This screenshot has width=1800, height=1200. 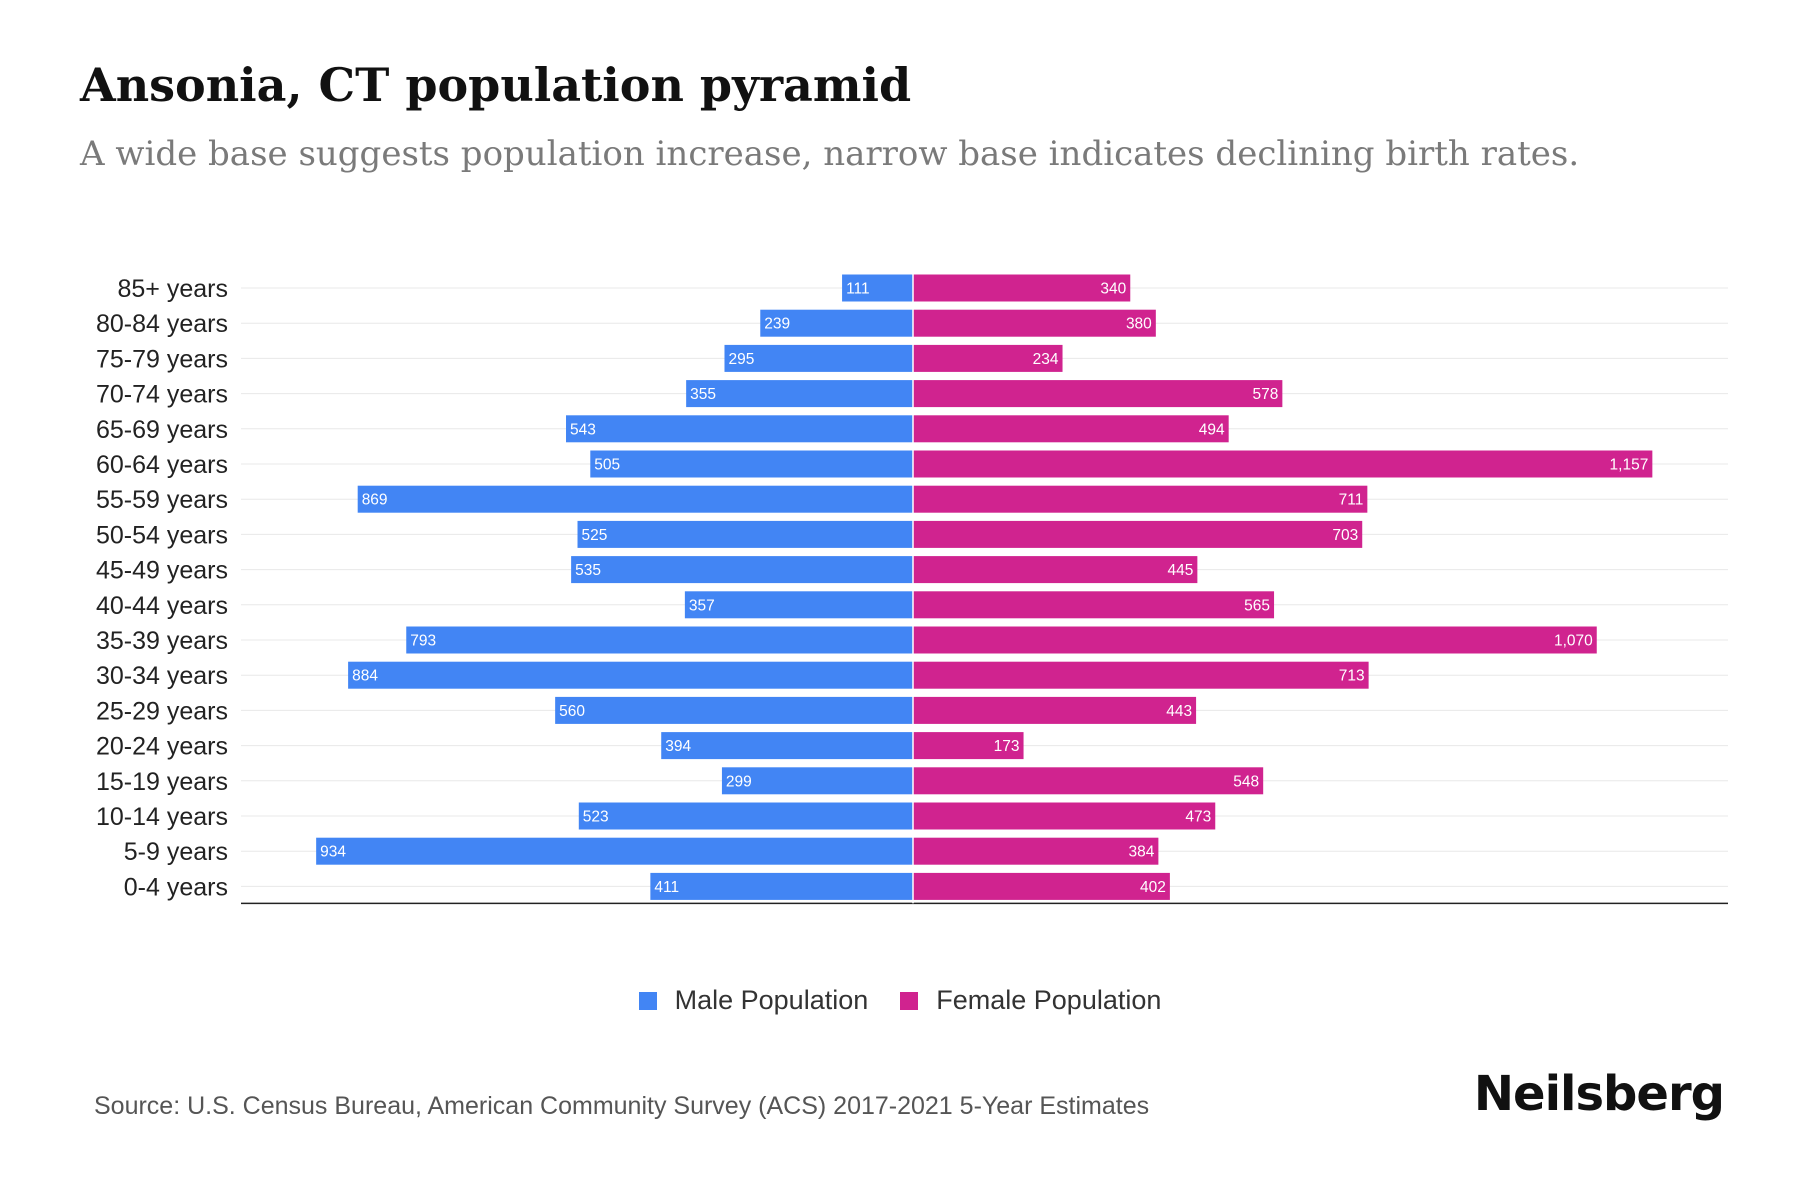 What do you see at coordinates (162, 571) in the screenshot?
I see `category-label: 45-49 years` at bounding box center [162, 571].